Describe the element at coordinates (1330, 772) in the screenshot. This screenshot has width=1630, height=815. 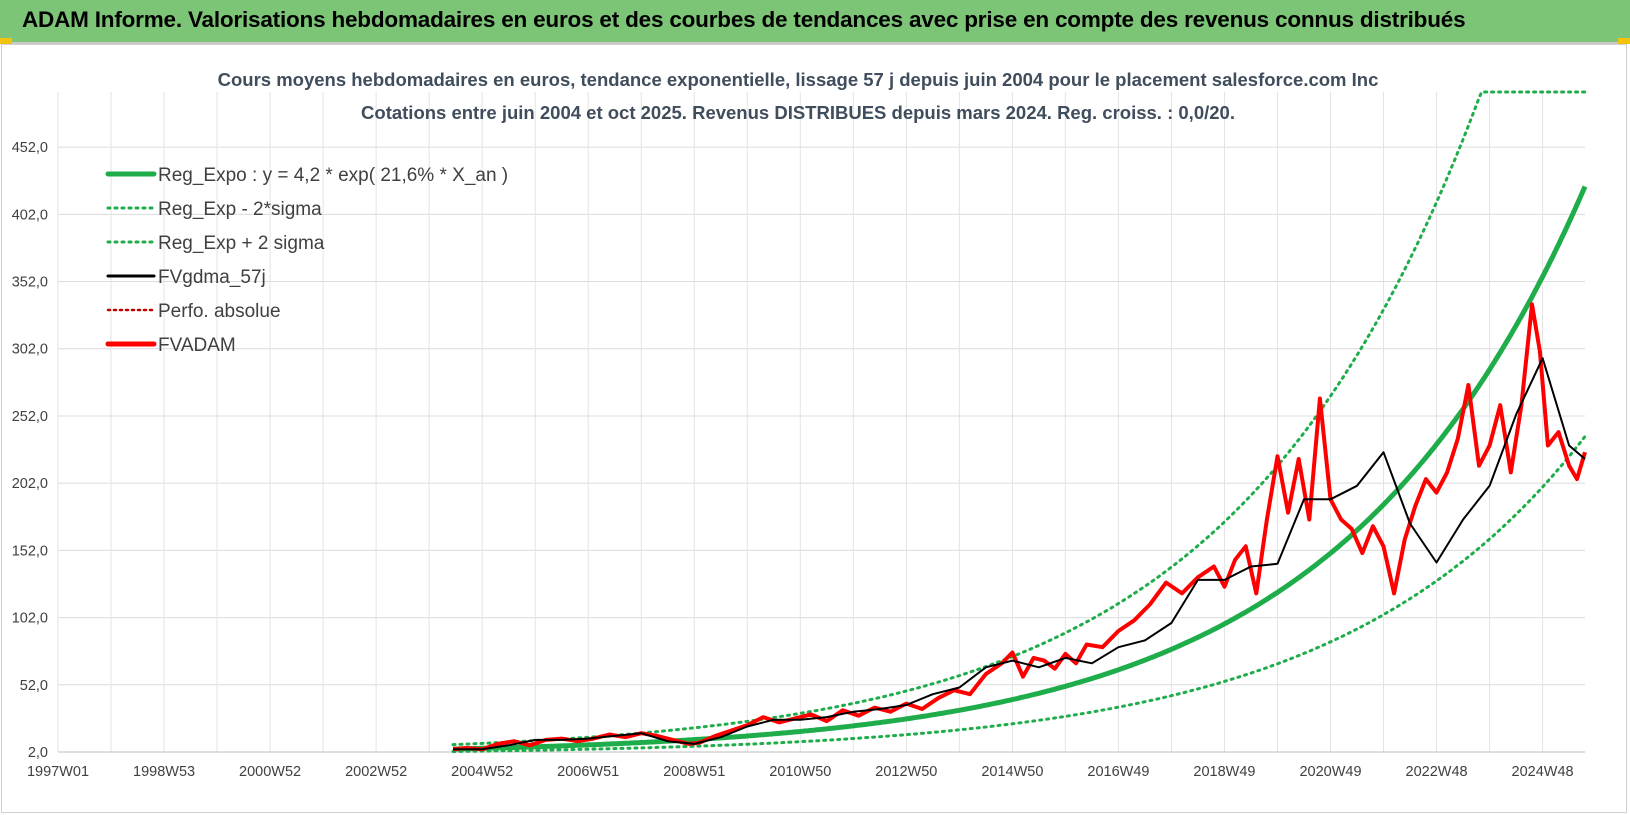
I see `x-tick-label: 2020W49` at that location.